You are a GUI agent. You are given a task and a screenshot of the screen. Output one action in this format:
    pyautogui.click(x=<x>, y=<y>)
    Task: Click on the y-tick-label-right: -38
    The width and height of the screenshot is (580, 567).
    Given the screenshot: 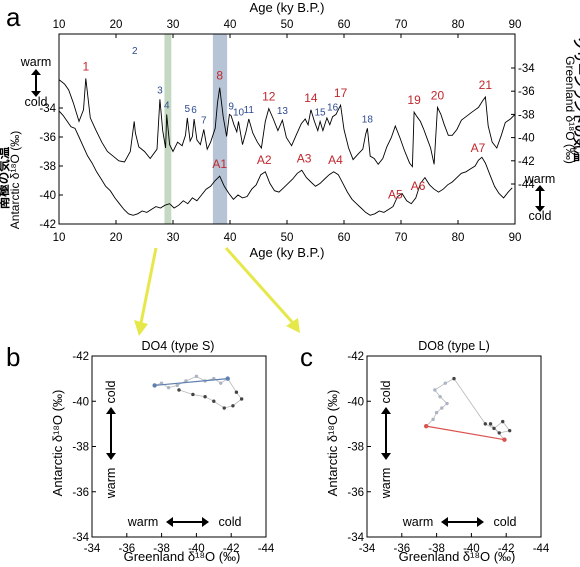 What is the action you would take?
    pyautogui.click(x=526, y=115)
    